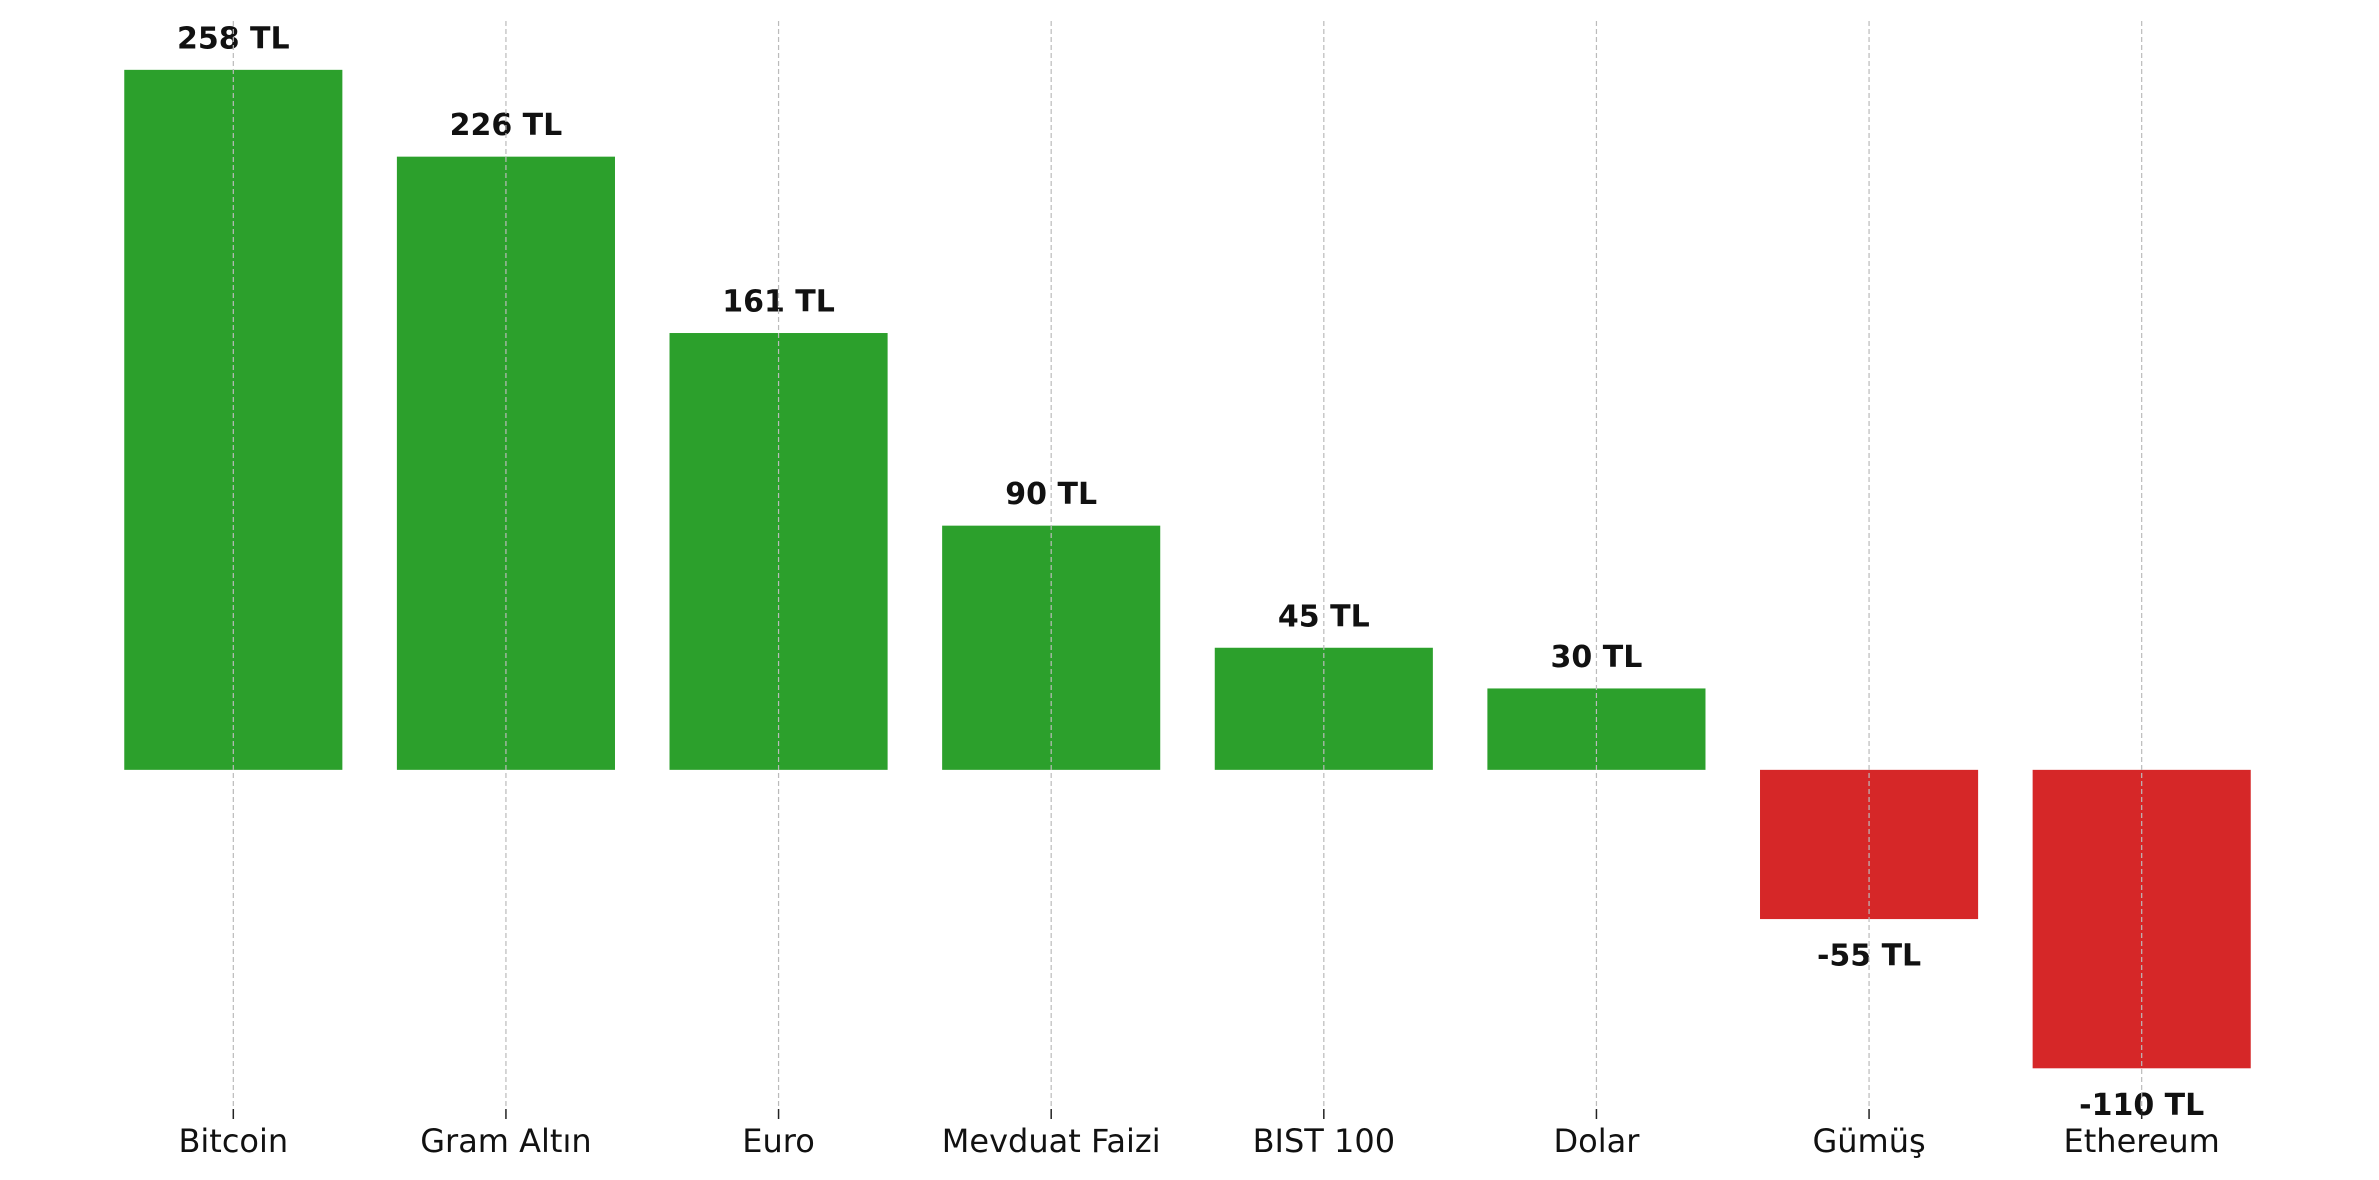 This screenshot has width=2379, height=1180. Describe the element at coordinates (2142, 1141) in the screenshot. I see `x-tick-label: Ethereum` at that location.